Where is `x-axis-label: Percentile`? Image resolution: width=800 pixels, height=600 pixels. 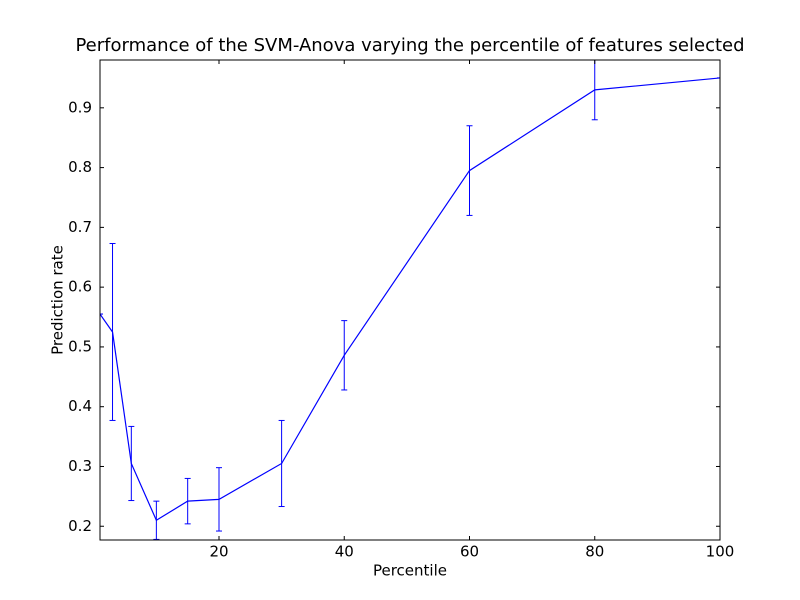 x-axis-label: Percentile is located at coordinates (410, 571).